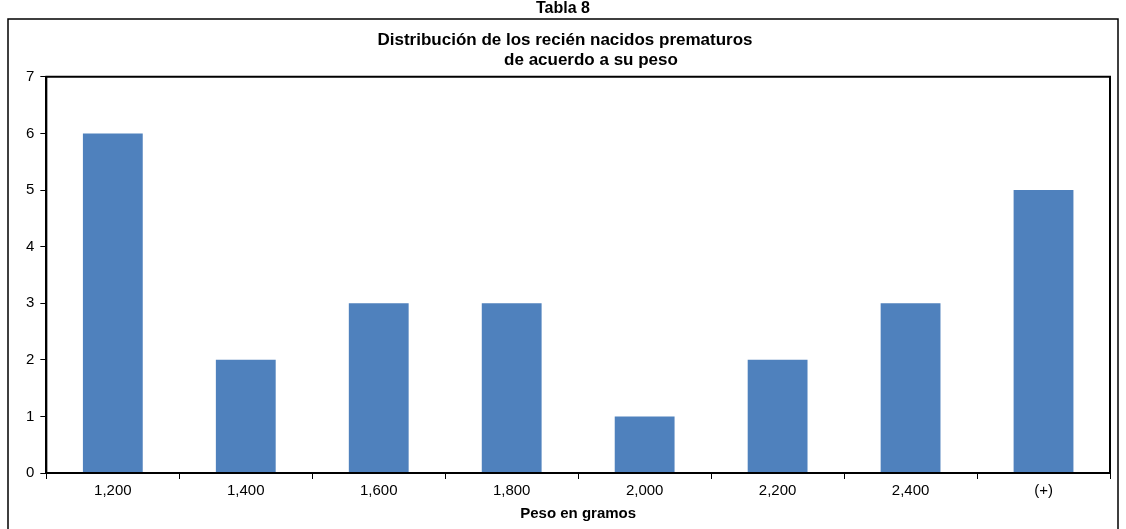 The width and height of the screenshot is (1126, 529). What do you see at coordinates (113, 490) in the screenshot?
I see `x-tick-label: 1,200` at bounding box center [113, 490].